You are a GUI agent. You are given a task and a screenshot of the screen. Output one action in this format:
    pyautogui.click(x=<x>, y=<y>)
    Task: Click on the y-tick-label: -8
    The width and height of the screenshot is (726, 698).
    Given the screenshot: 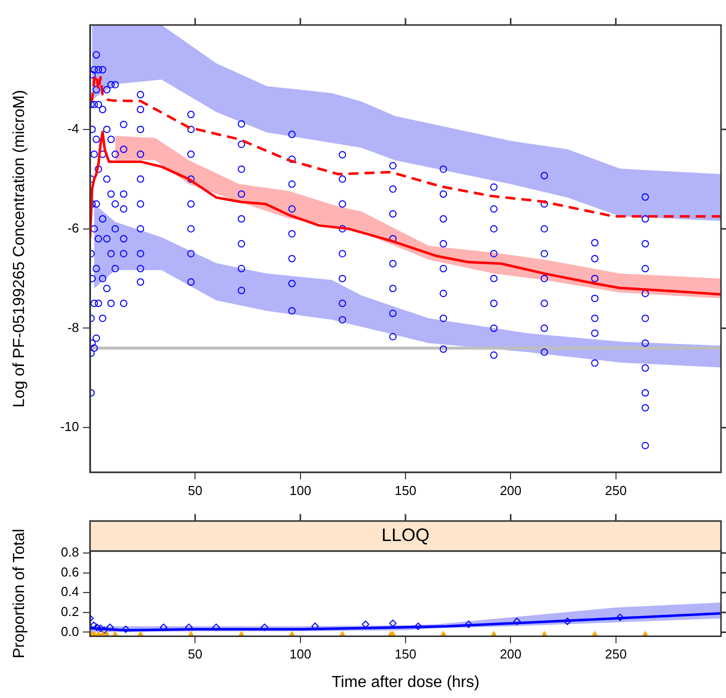 What is the action you would take?
    pyautogui.click(x=73, y=327)
    